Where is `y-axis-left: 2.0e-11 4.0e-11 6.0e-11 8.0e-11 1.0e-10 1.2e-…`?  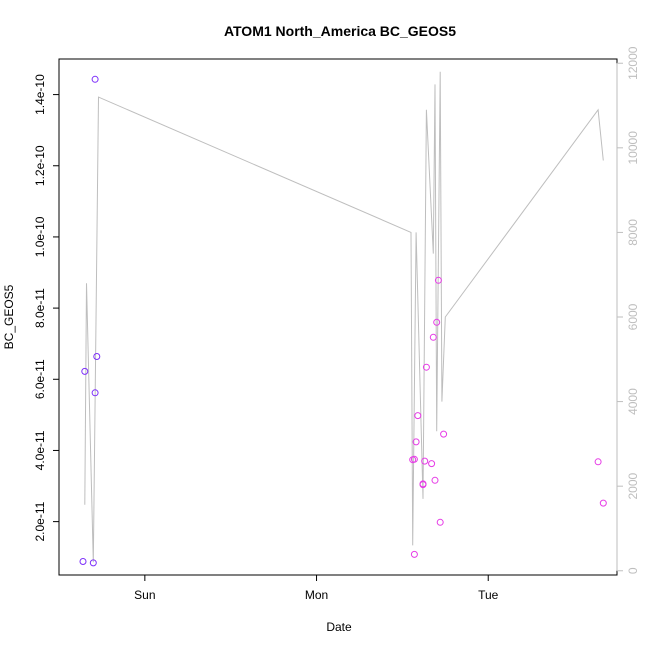
y-axis-left: 2.0e-11 4.0e-11 6.0e-11 8.0e-11 1.0e-10 1.2e-… is located at coordinates (46, 308).